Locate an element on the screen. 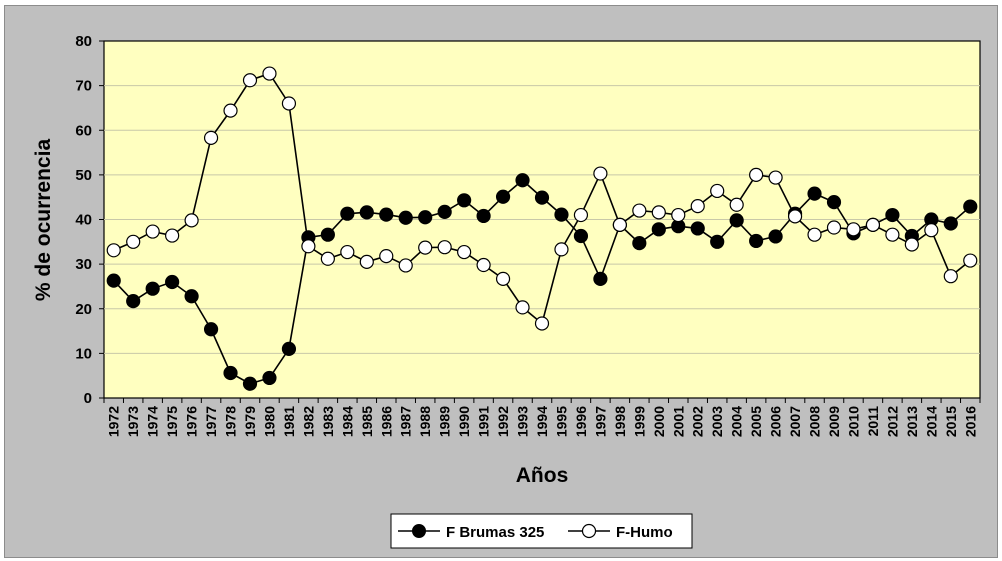 This screenshot has width=1002, height=561. legend-box is located at coordinates (541, 531).